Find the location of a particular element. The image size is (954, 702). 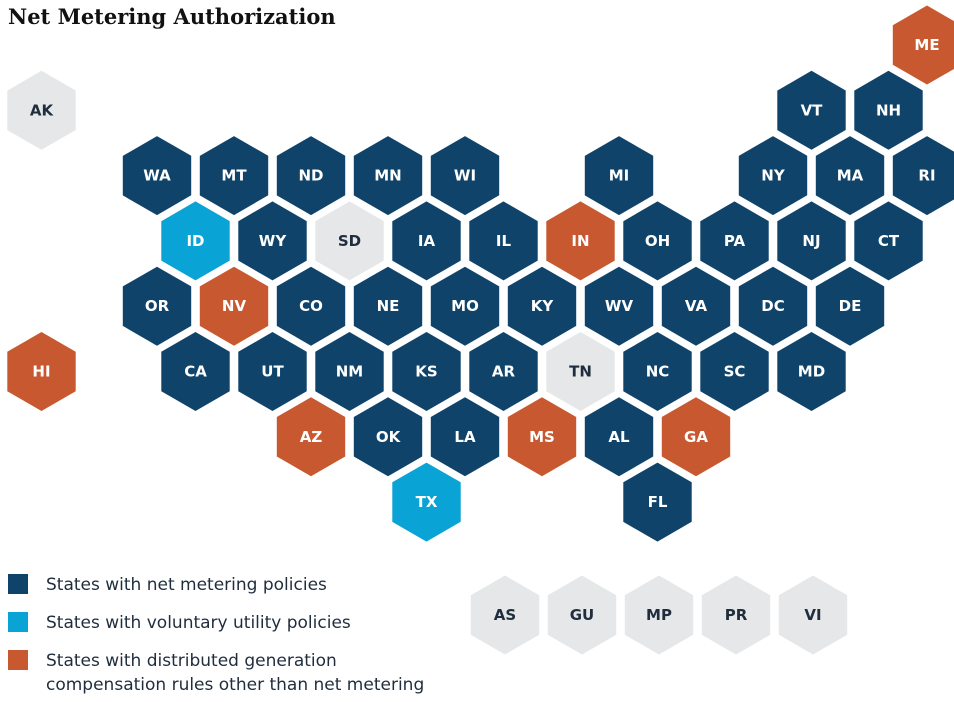

hex-tile: KY is located at coordinates (542, 306).